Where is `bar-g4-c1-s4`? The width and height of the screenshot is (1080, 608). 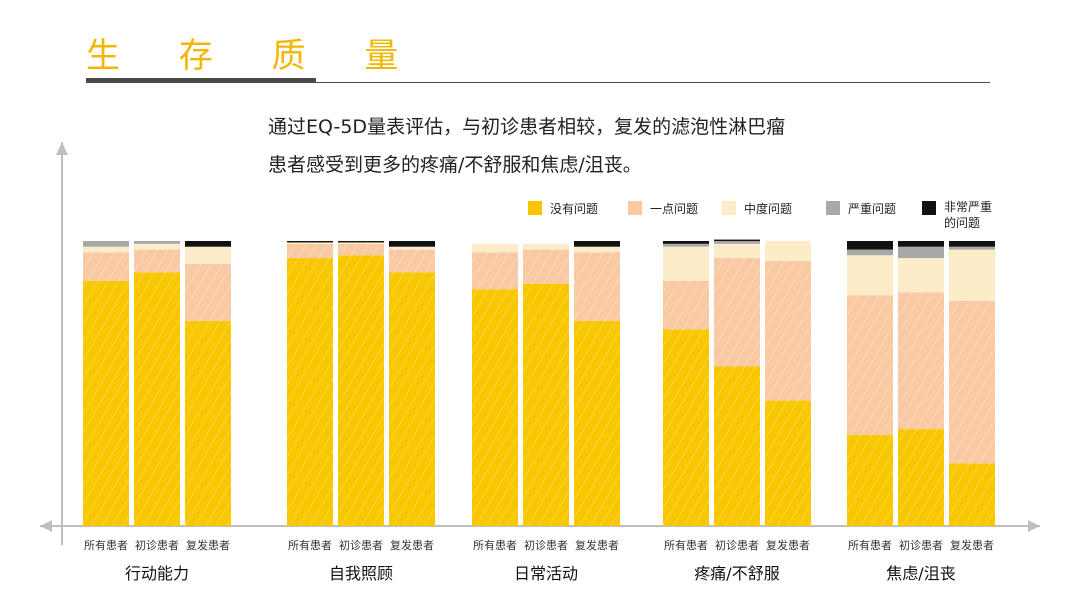
bar-g4-c1-s4 is located at coordinates (686, 245).